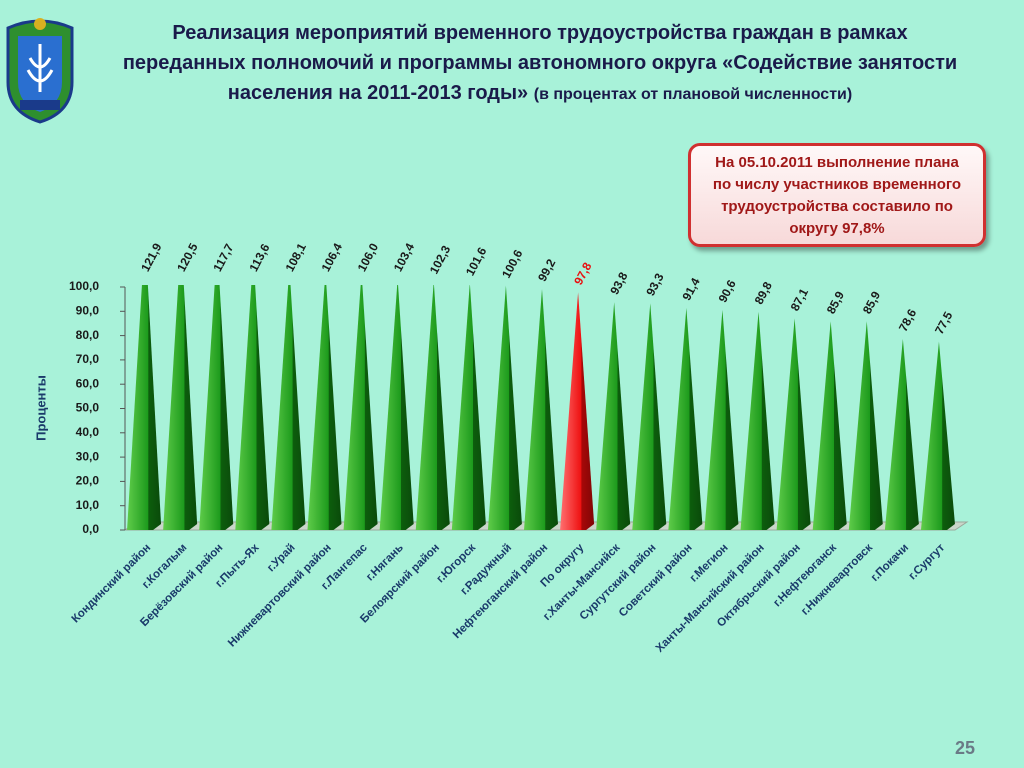 The image size is (1024, 768). I want to click on y-tick-label: 0,0, so click(90, 529).